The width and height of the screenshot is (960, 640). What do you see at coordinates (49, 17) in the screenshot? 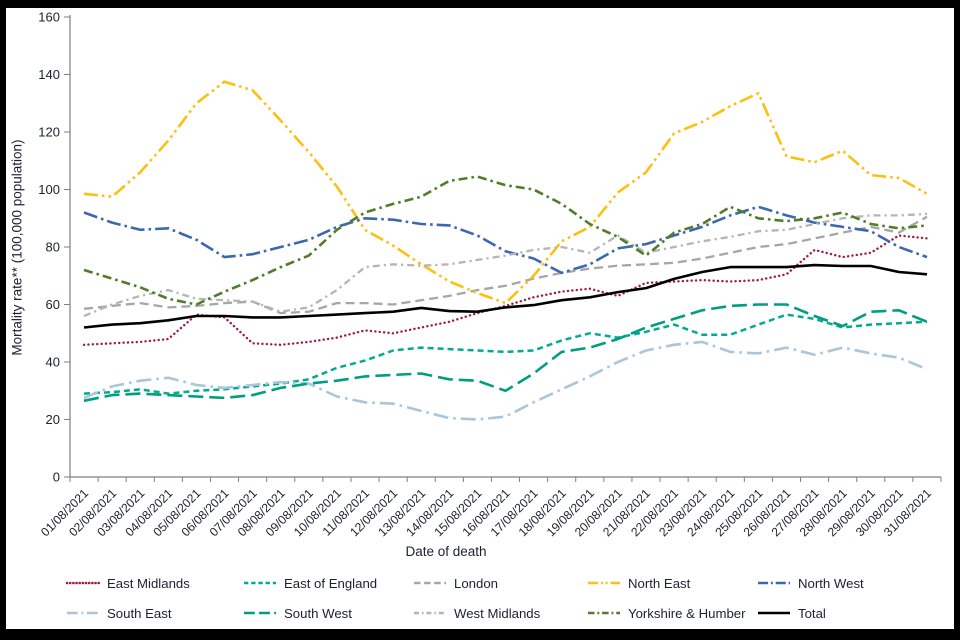
I see `svg-text: 160` at bounding box center [49, 17].